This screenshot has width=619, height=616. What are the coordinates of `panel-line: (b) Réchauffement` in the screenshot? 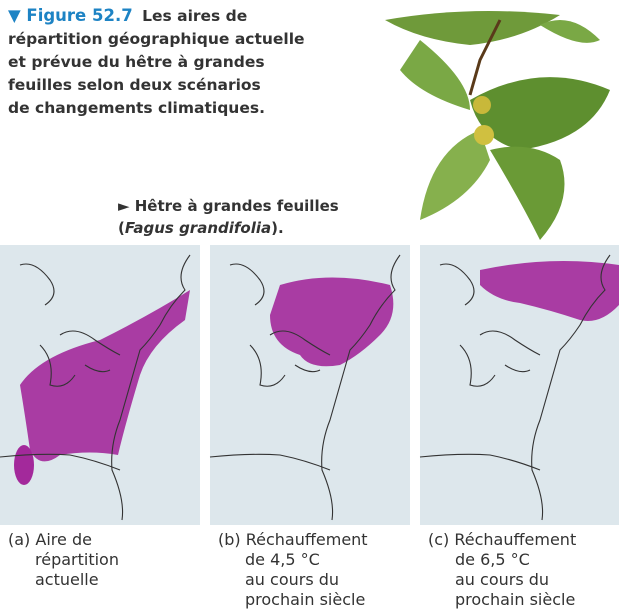 It's located at (318, 540).